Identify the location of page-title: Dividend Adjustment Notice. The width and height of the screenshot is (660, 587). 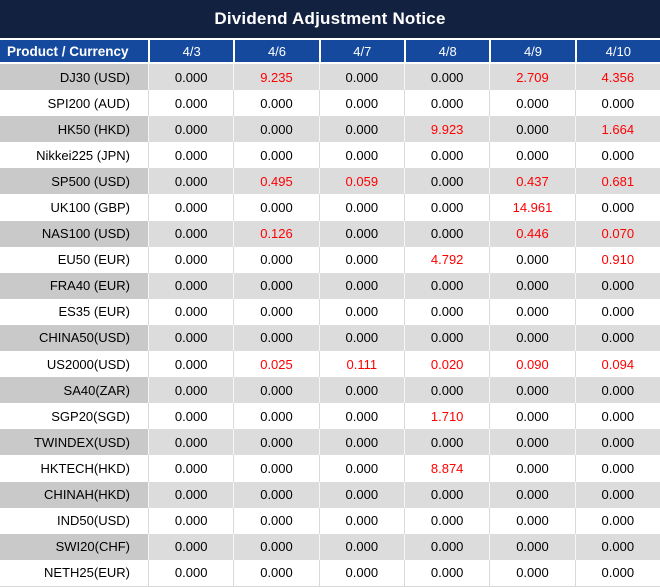
(330, 19).